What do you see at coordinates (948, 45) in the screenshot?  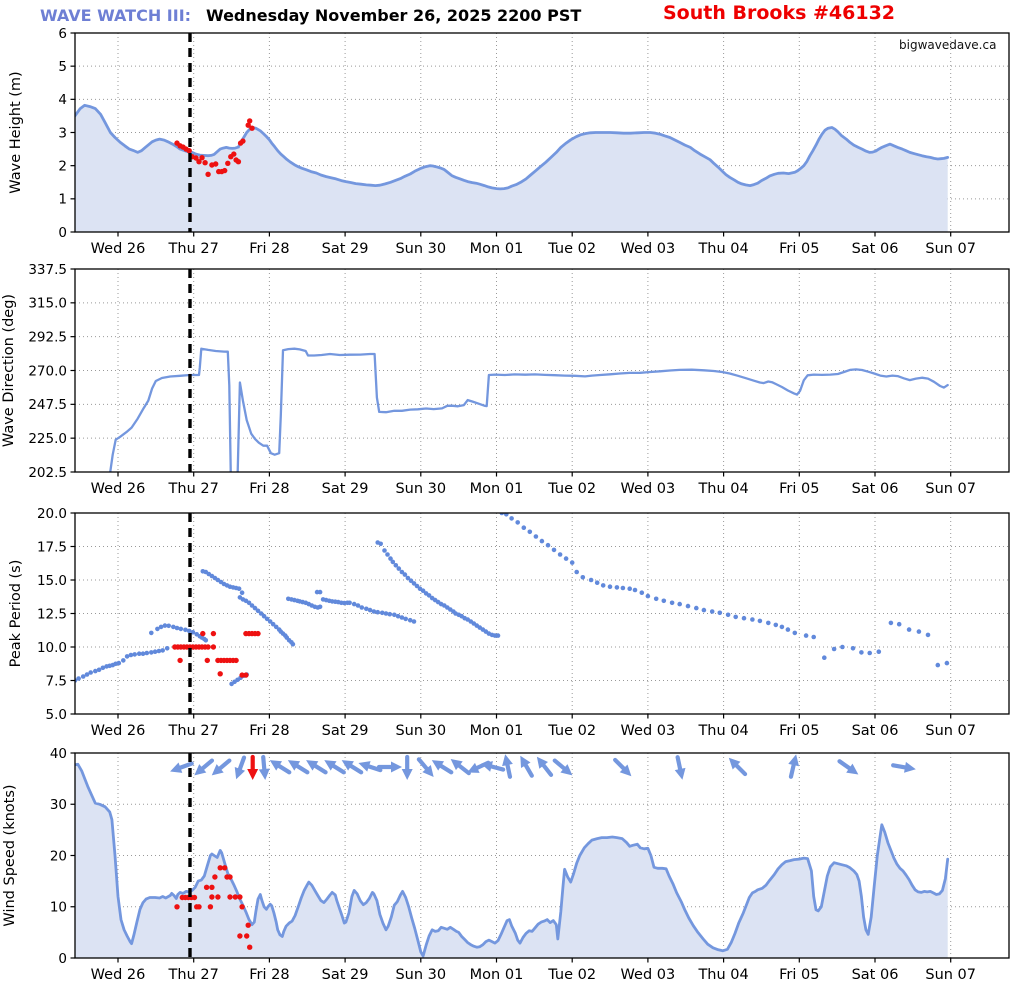 I see `watermark-text: bigwavedave.ca` at bounding box center [948, 45].